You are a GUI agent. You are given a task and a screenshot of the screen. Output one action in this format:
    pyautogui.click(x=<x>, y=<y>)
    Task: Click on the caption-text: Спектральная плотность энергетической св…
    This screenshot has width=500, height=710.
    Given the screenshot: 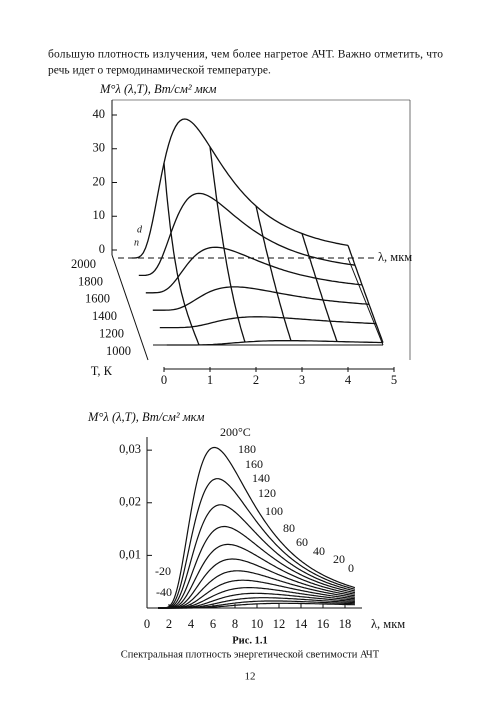 What is the action you would take?
    pyautogui.click(x=250, y=654)
    